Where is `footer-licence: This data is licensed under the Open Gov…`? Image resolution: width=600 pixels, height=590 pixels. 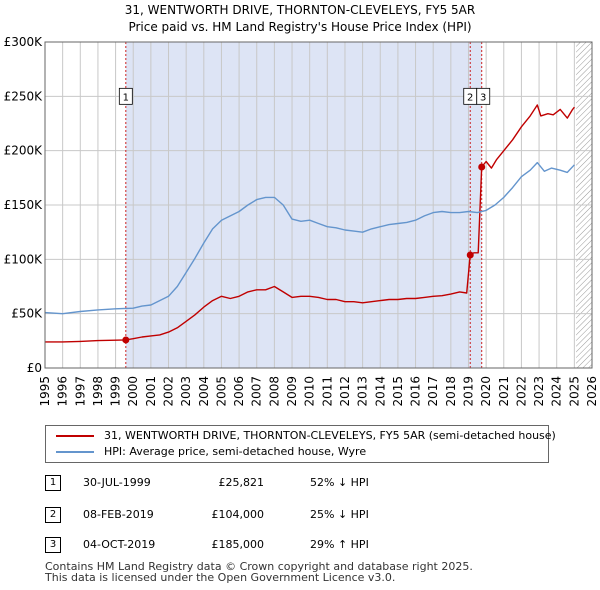
footer-licence: This data is licensed under the Open Gov… is located at coordinates (220, 577).